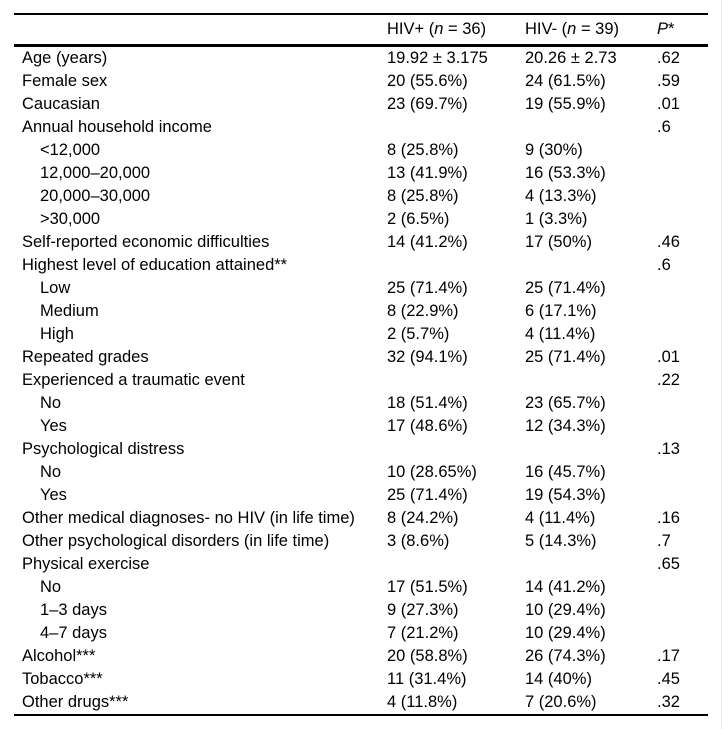 The image size is (722, 729). I want to click on hiv-negative-value: 16 (45.7%), so click(565, 472).